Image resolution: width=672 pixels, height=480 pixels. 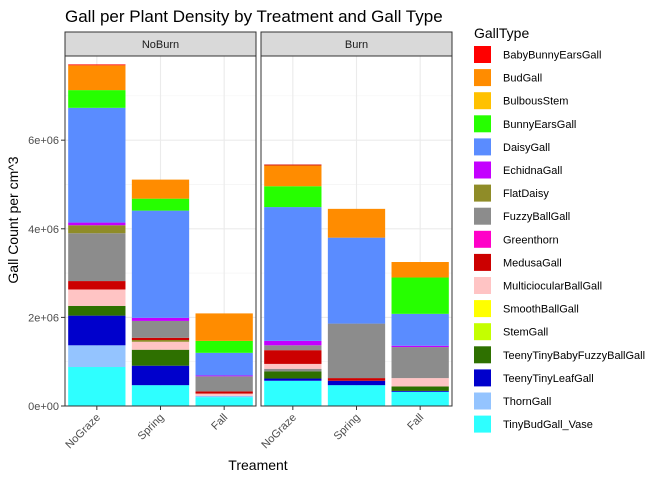 I want to click on legend-item-flatdaisy: FlatDaisy, so click(x=511, y=193).